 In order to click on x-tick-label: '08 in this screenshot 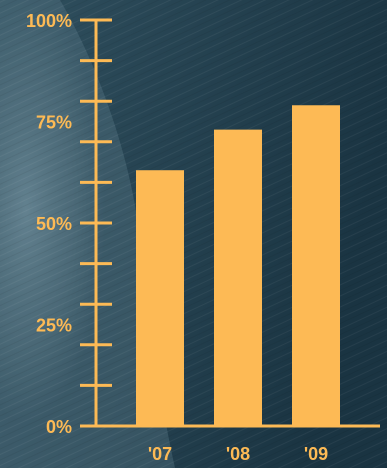, I will do `click(238, 454)`.